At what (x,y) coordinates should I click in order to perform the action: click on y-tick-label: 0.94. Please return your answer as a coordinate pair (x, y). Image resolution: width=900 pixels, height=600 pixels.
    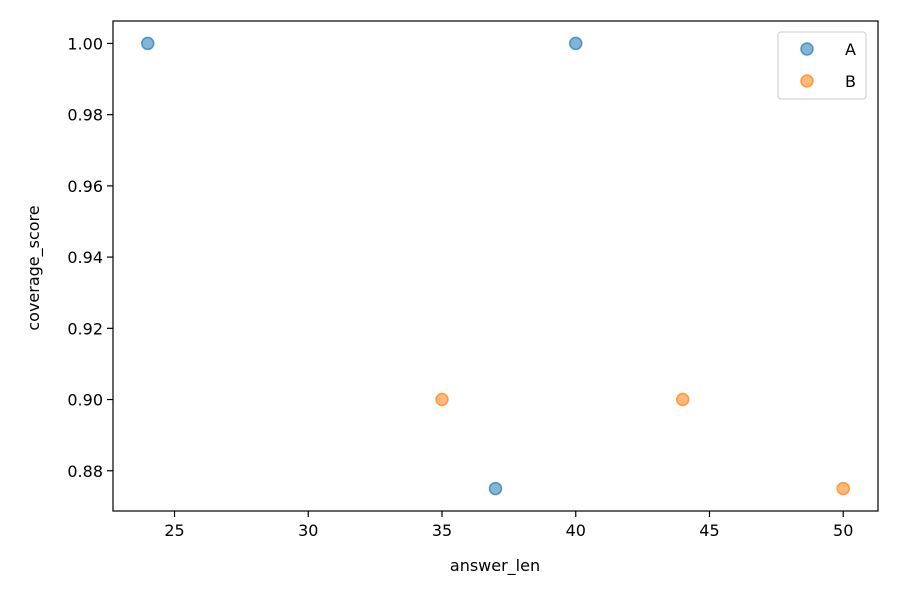
    Looking at the image, I should click on (85, 257).